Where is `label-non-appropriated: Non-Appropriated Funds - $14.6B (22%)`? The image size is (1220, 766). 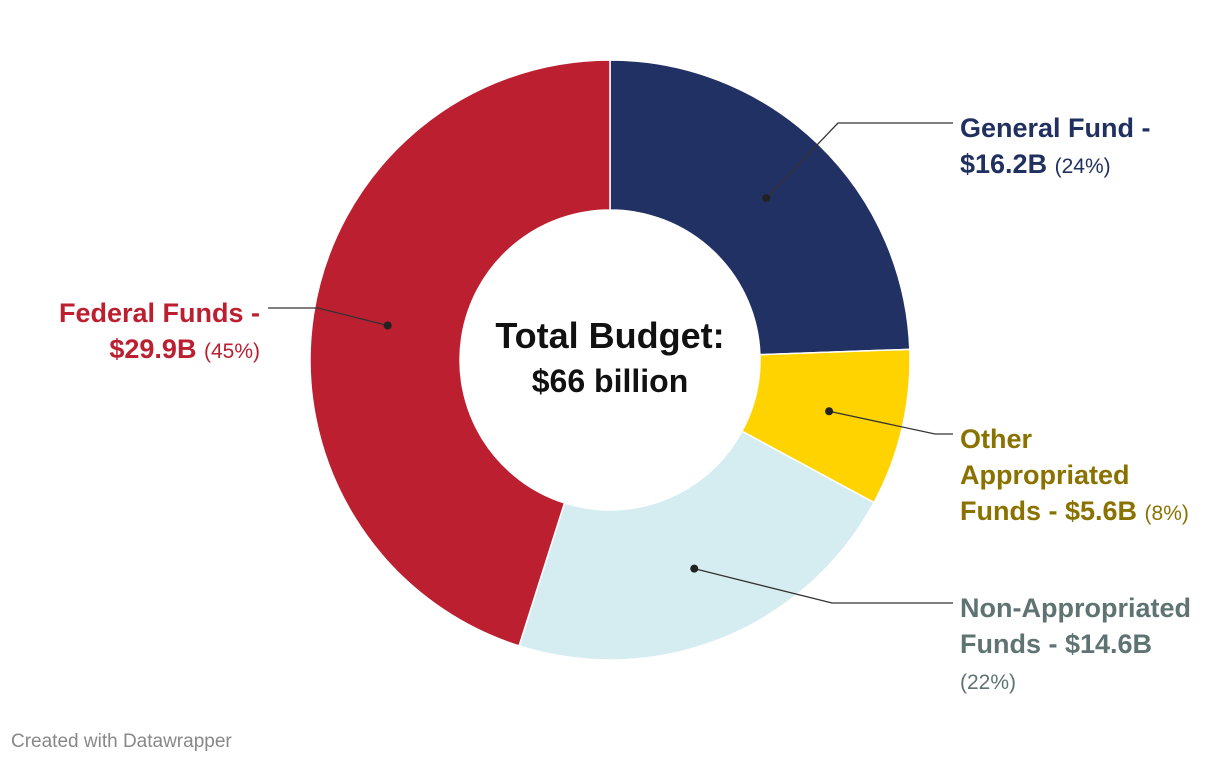 label-non-appropriated: Non-Appropriated Funds - $14.6B (22%) is located at coordinates (1075, 645).